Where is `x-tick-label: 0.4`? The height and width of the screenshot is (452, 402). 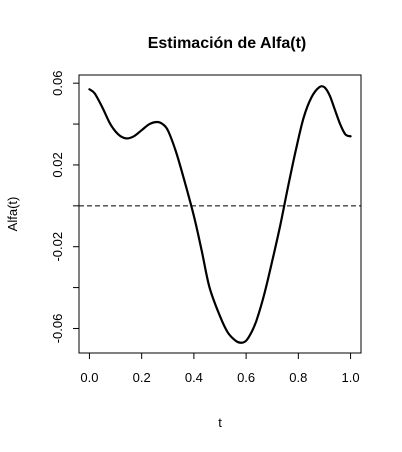
x-tick-label: 0.4 is located at coordinates (194, 377).